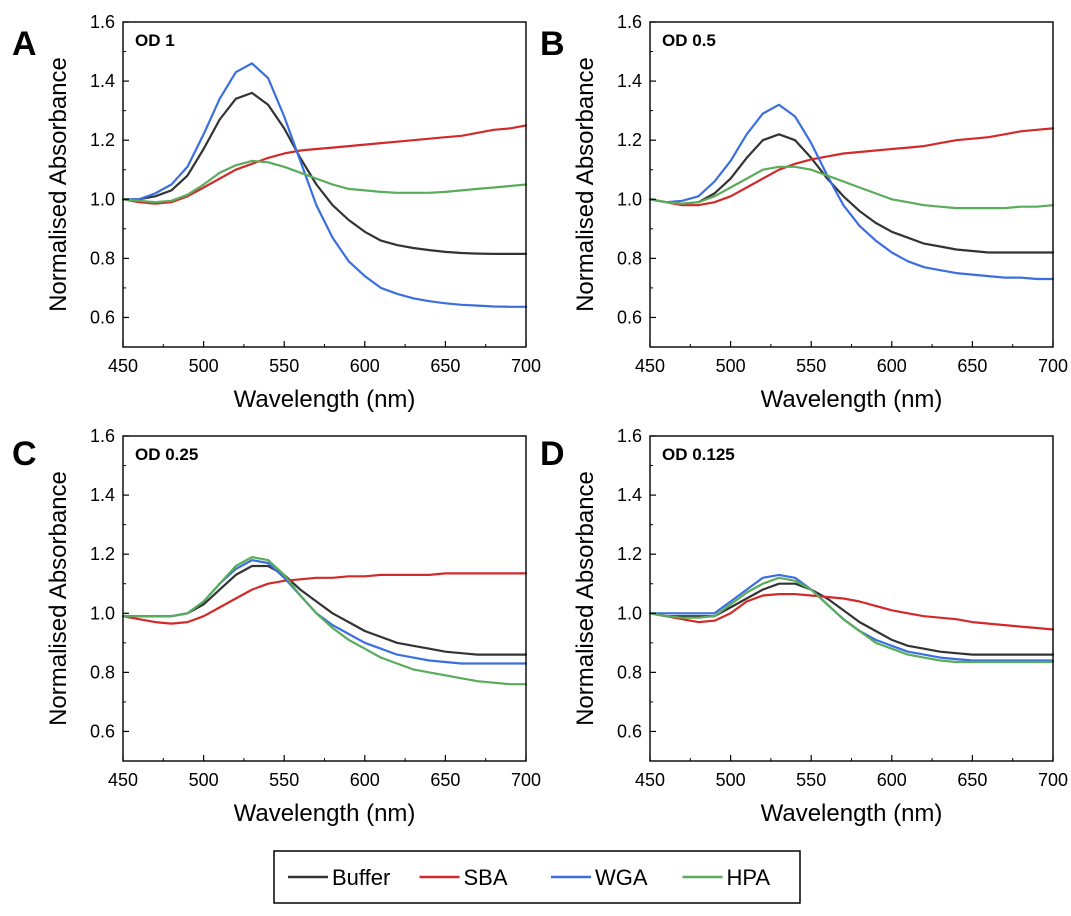  What do you see at coordinates (537, 877) in the screenshot?
I see `legend: Buffer SBA WGA HPA` at bounding box center [537, 877].